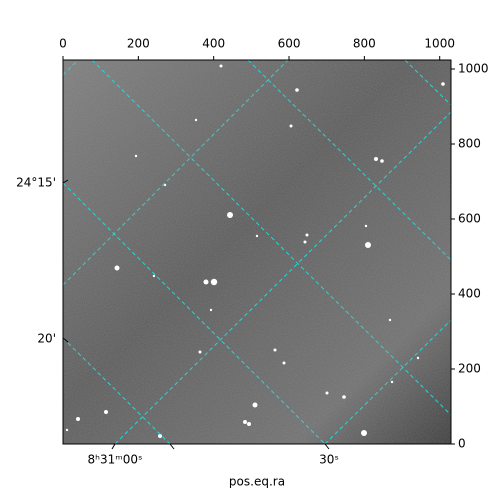 Image resolution: width=500 pixels, height=500 pixels. Describe the element at coordinates (462, 444) in the screenshot. I see `y-tick-label: 0` at that location.